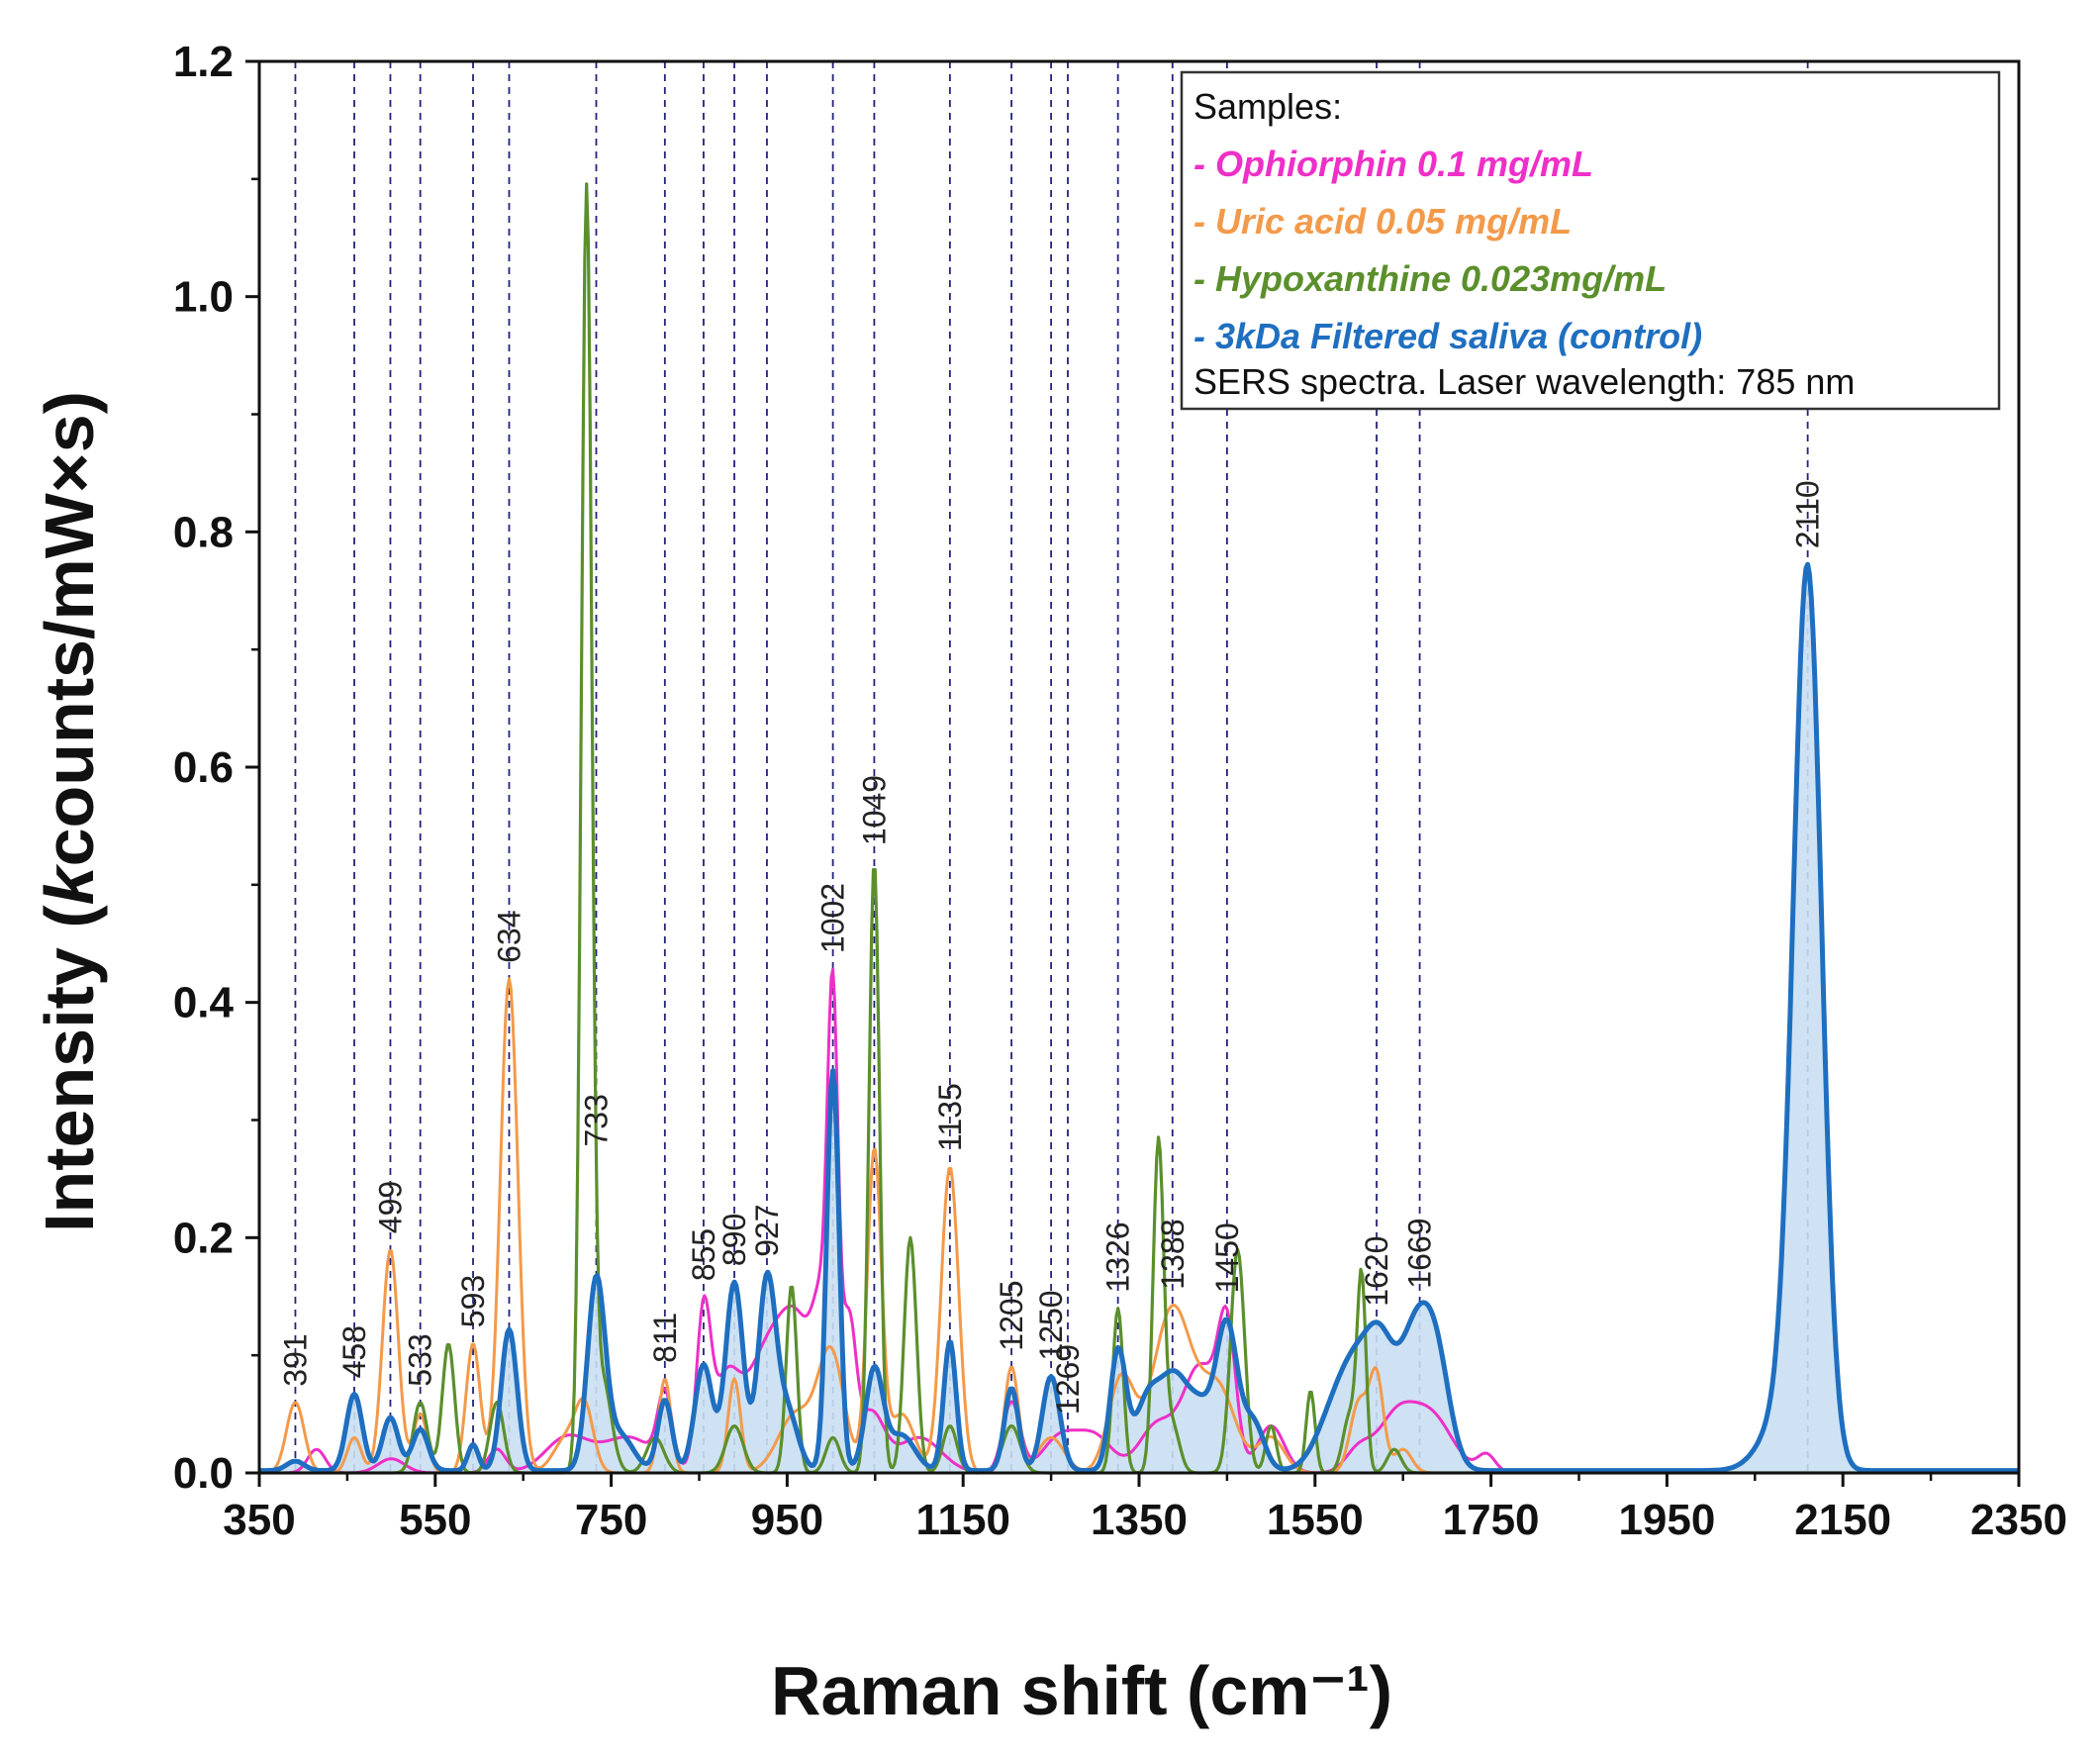 Image resolution: width=2100 pixels, height=1758 pixels. What do you see at coordinates (1430, 278) in the screenshot?
I see `legend-entry-hypoxanthine: - Hypoxanthine 0.023mg/mL` at bounding box center [1430, 278].